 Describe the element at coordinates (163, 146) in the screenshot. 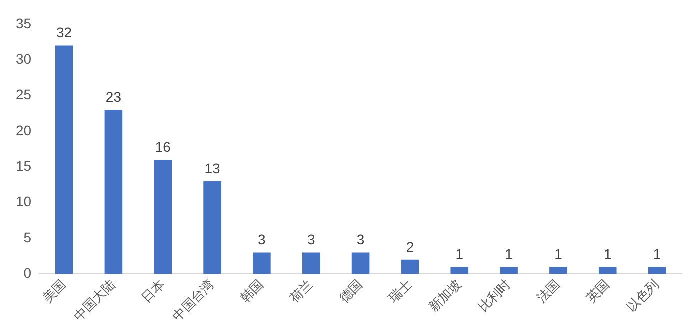

I see `data-label: 16` at that location.